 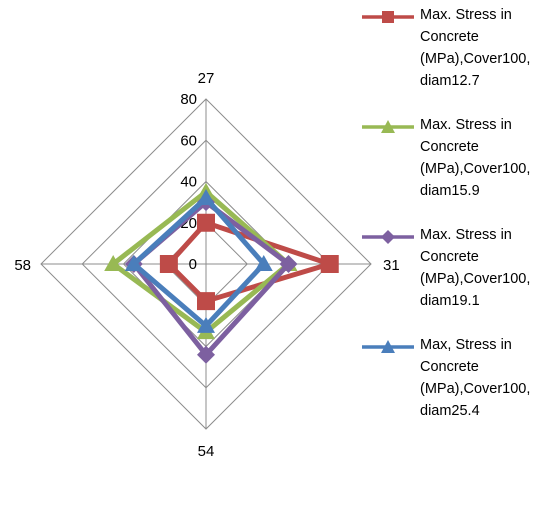 I want to click on radial-tick-label: 40, so click(x=188, y=182).